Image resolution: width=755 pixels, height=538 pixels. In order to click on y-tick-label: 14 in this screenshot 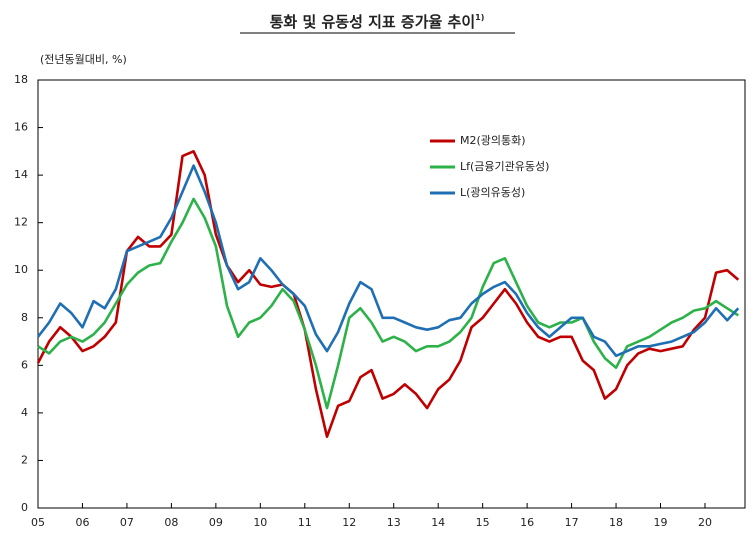, I will do `click(21, 174)`.